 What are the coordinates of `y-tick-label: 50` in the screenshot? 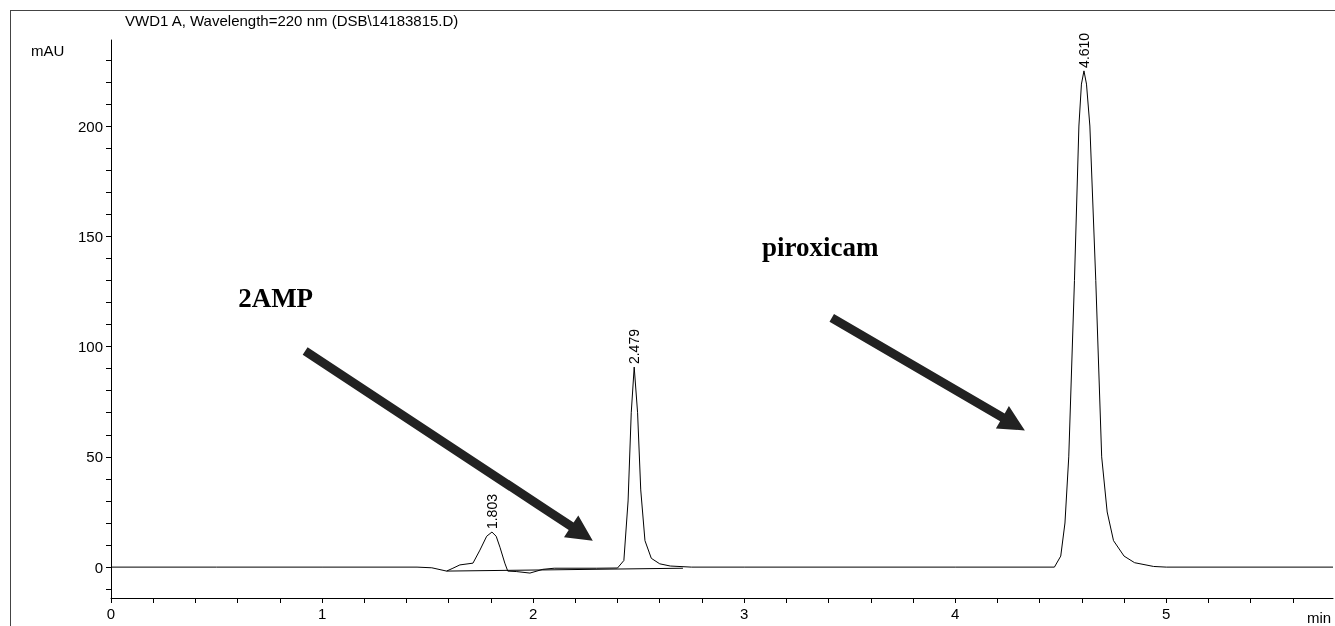 It's located at (94, 457).